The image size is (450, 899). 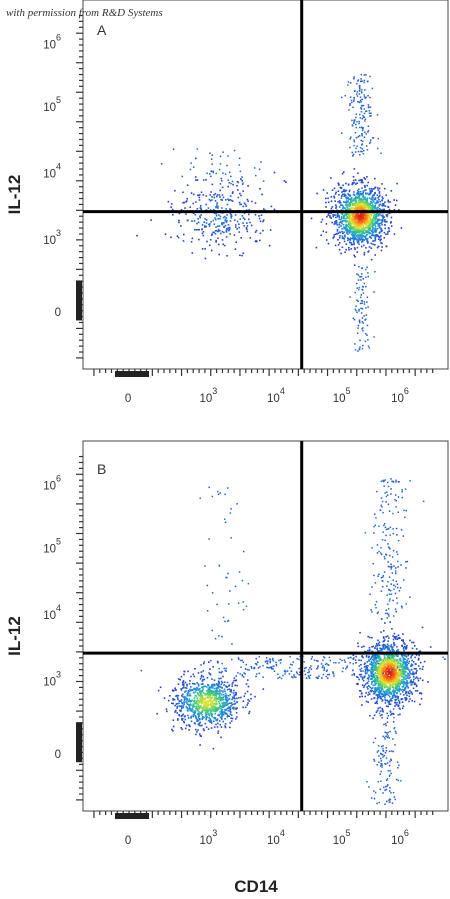 I want to click on panel-label: B, so click(x=101, y=469).